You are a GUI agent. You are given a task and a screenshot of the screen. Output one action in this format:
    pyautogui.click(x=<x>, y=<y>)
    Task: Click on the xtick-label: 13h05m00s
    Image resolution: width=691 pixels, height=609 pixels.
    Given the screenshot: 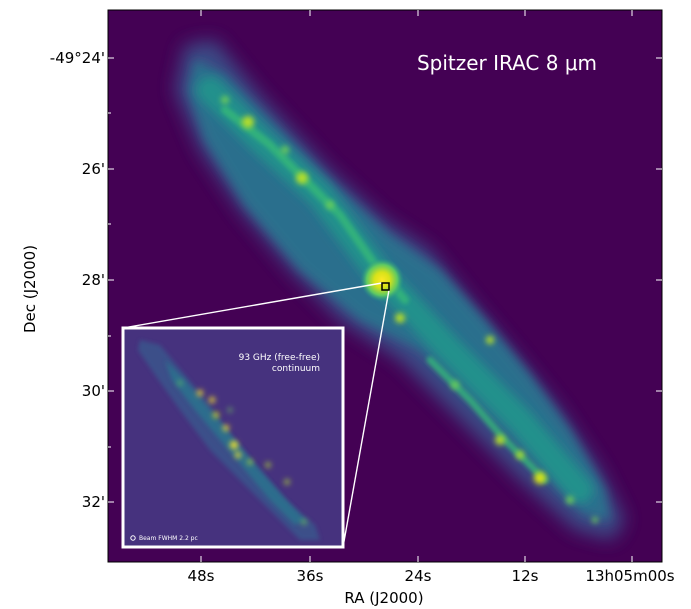 What is the action you would take?
    pyautogui.click(x=630, y=576)
    